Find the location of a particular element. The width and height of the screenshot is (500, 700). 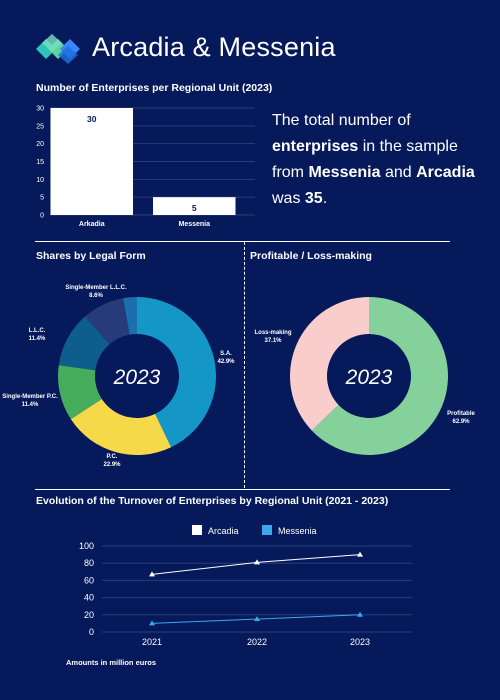

summary-emphasis: 35 is located at coordinates (313, 198).